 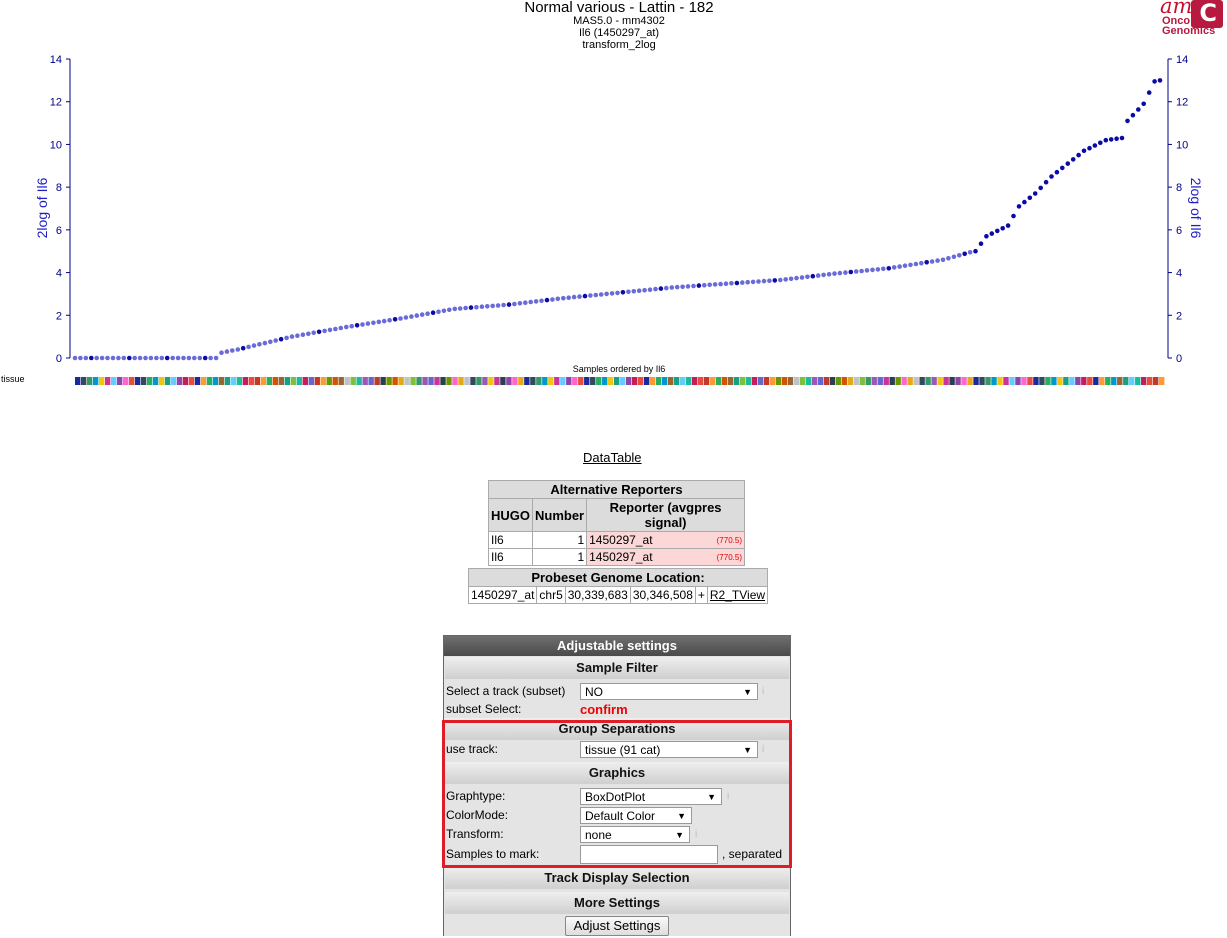 What do you see at coordinates (635, 834) in the screenshot?
I see `transform-dropdown: none ▼` at bounding box center [635, 834].